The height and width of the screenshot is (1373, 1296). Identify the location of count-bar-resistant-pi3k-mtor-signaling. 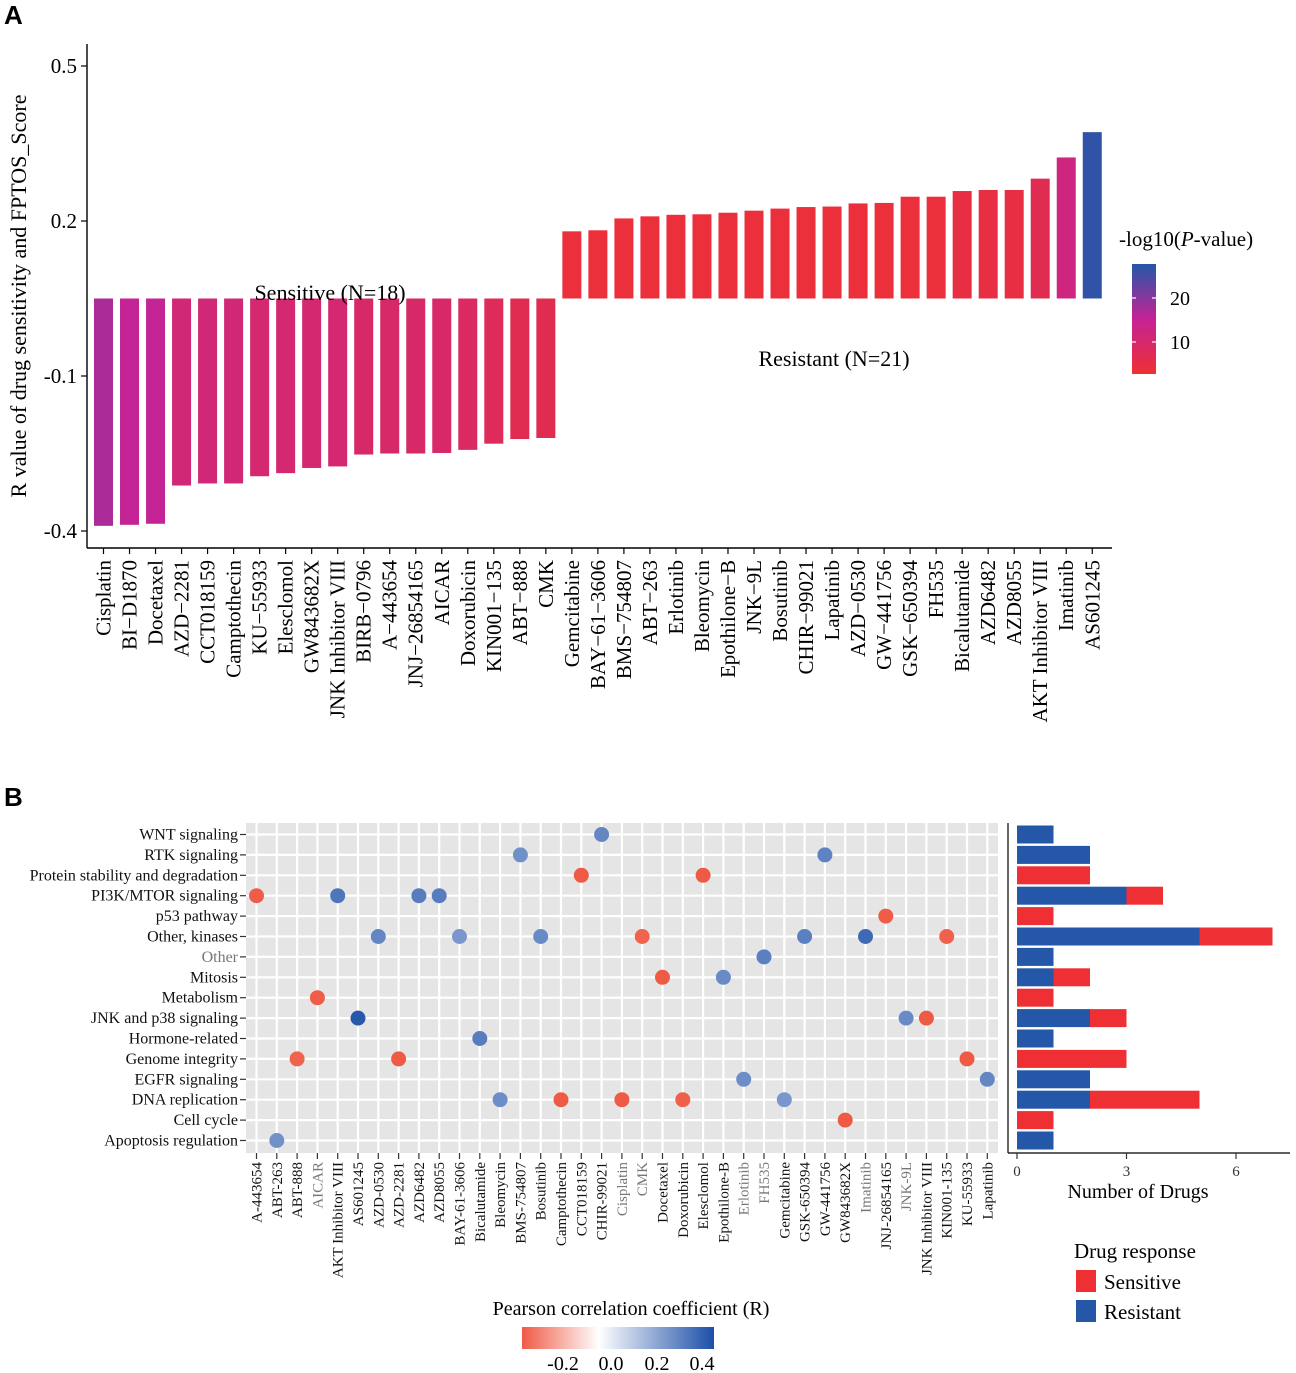
(1072, 895).